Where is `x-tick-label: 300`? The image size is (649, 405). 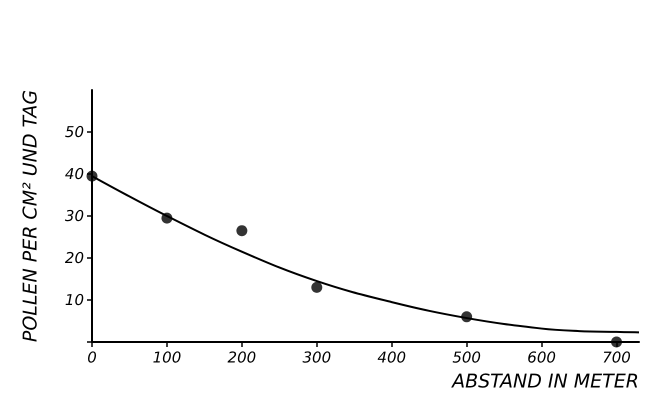 x-tick-label: 300 is located at coordinates (317, 357).